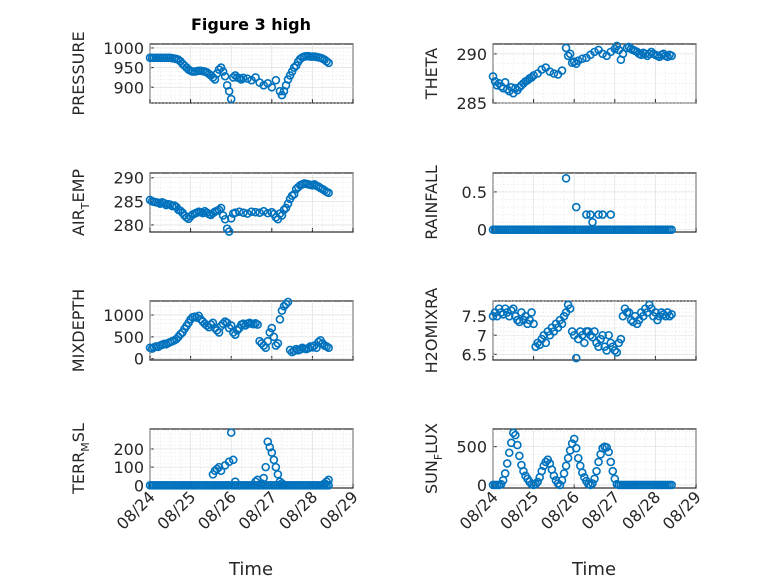 This screenshot has height=583, width=778. Describe the element at coordinates (474, 316) in the screenshot. I see `y-tick-label: 7.5` at that location.